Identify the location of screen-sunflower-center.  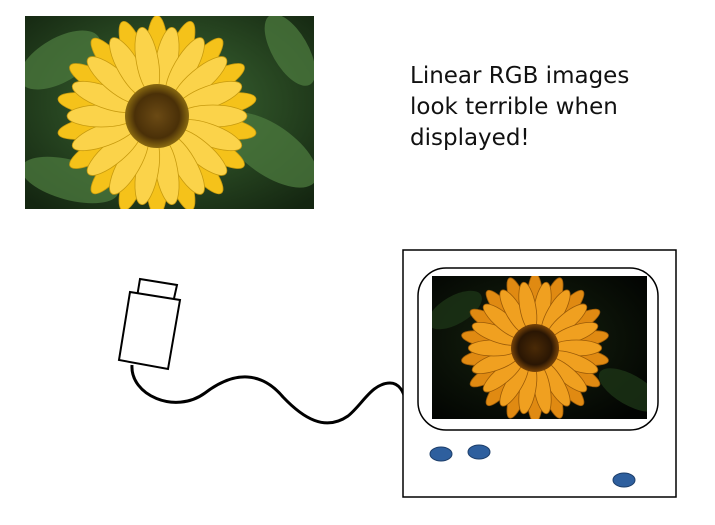
(535, 348).